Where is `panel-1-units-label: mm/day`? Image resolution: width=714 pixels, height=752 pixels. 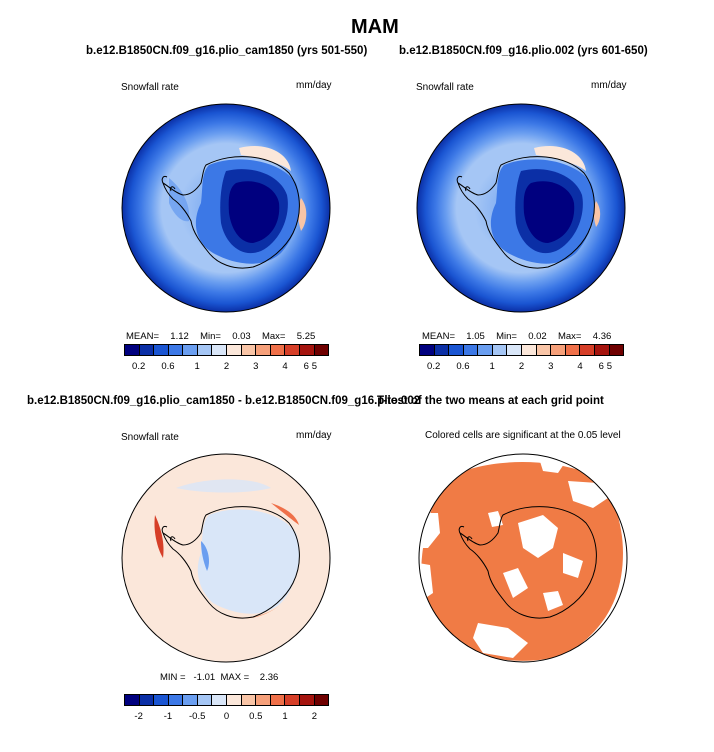 panel-1-units-label: mm/day is located at coordinates (314, 85).